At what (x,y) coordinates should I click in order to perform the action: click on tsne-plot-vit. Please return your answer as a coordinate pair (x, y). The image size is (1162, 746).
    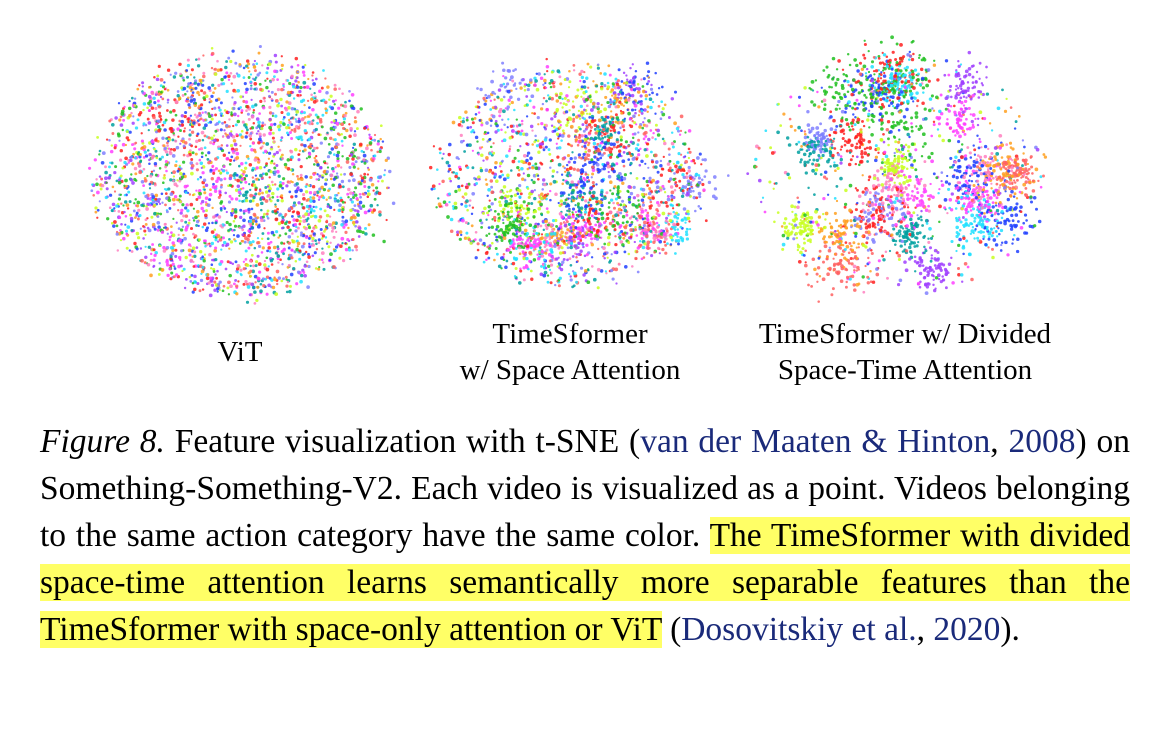
    Looking at the image, I should click on (240, 175).